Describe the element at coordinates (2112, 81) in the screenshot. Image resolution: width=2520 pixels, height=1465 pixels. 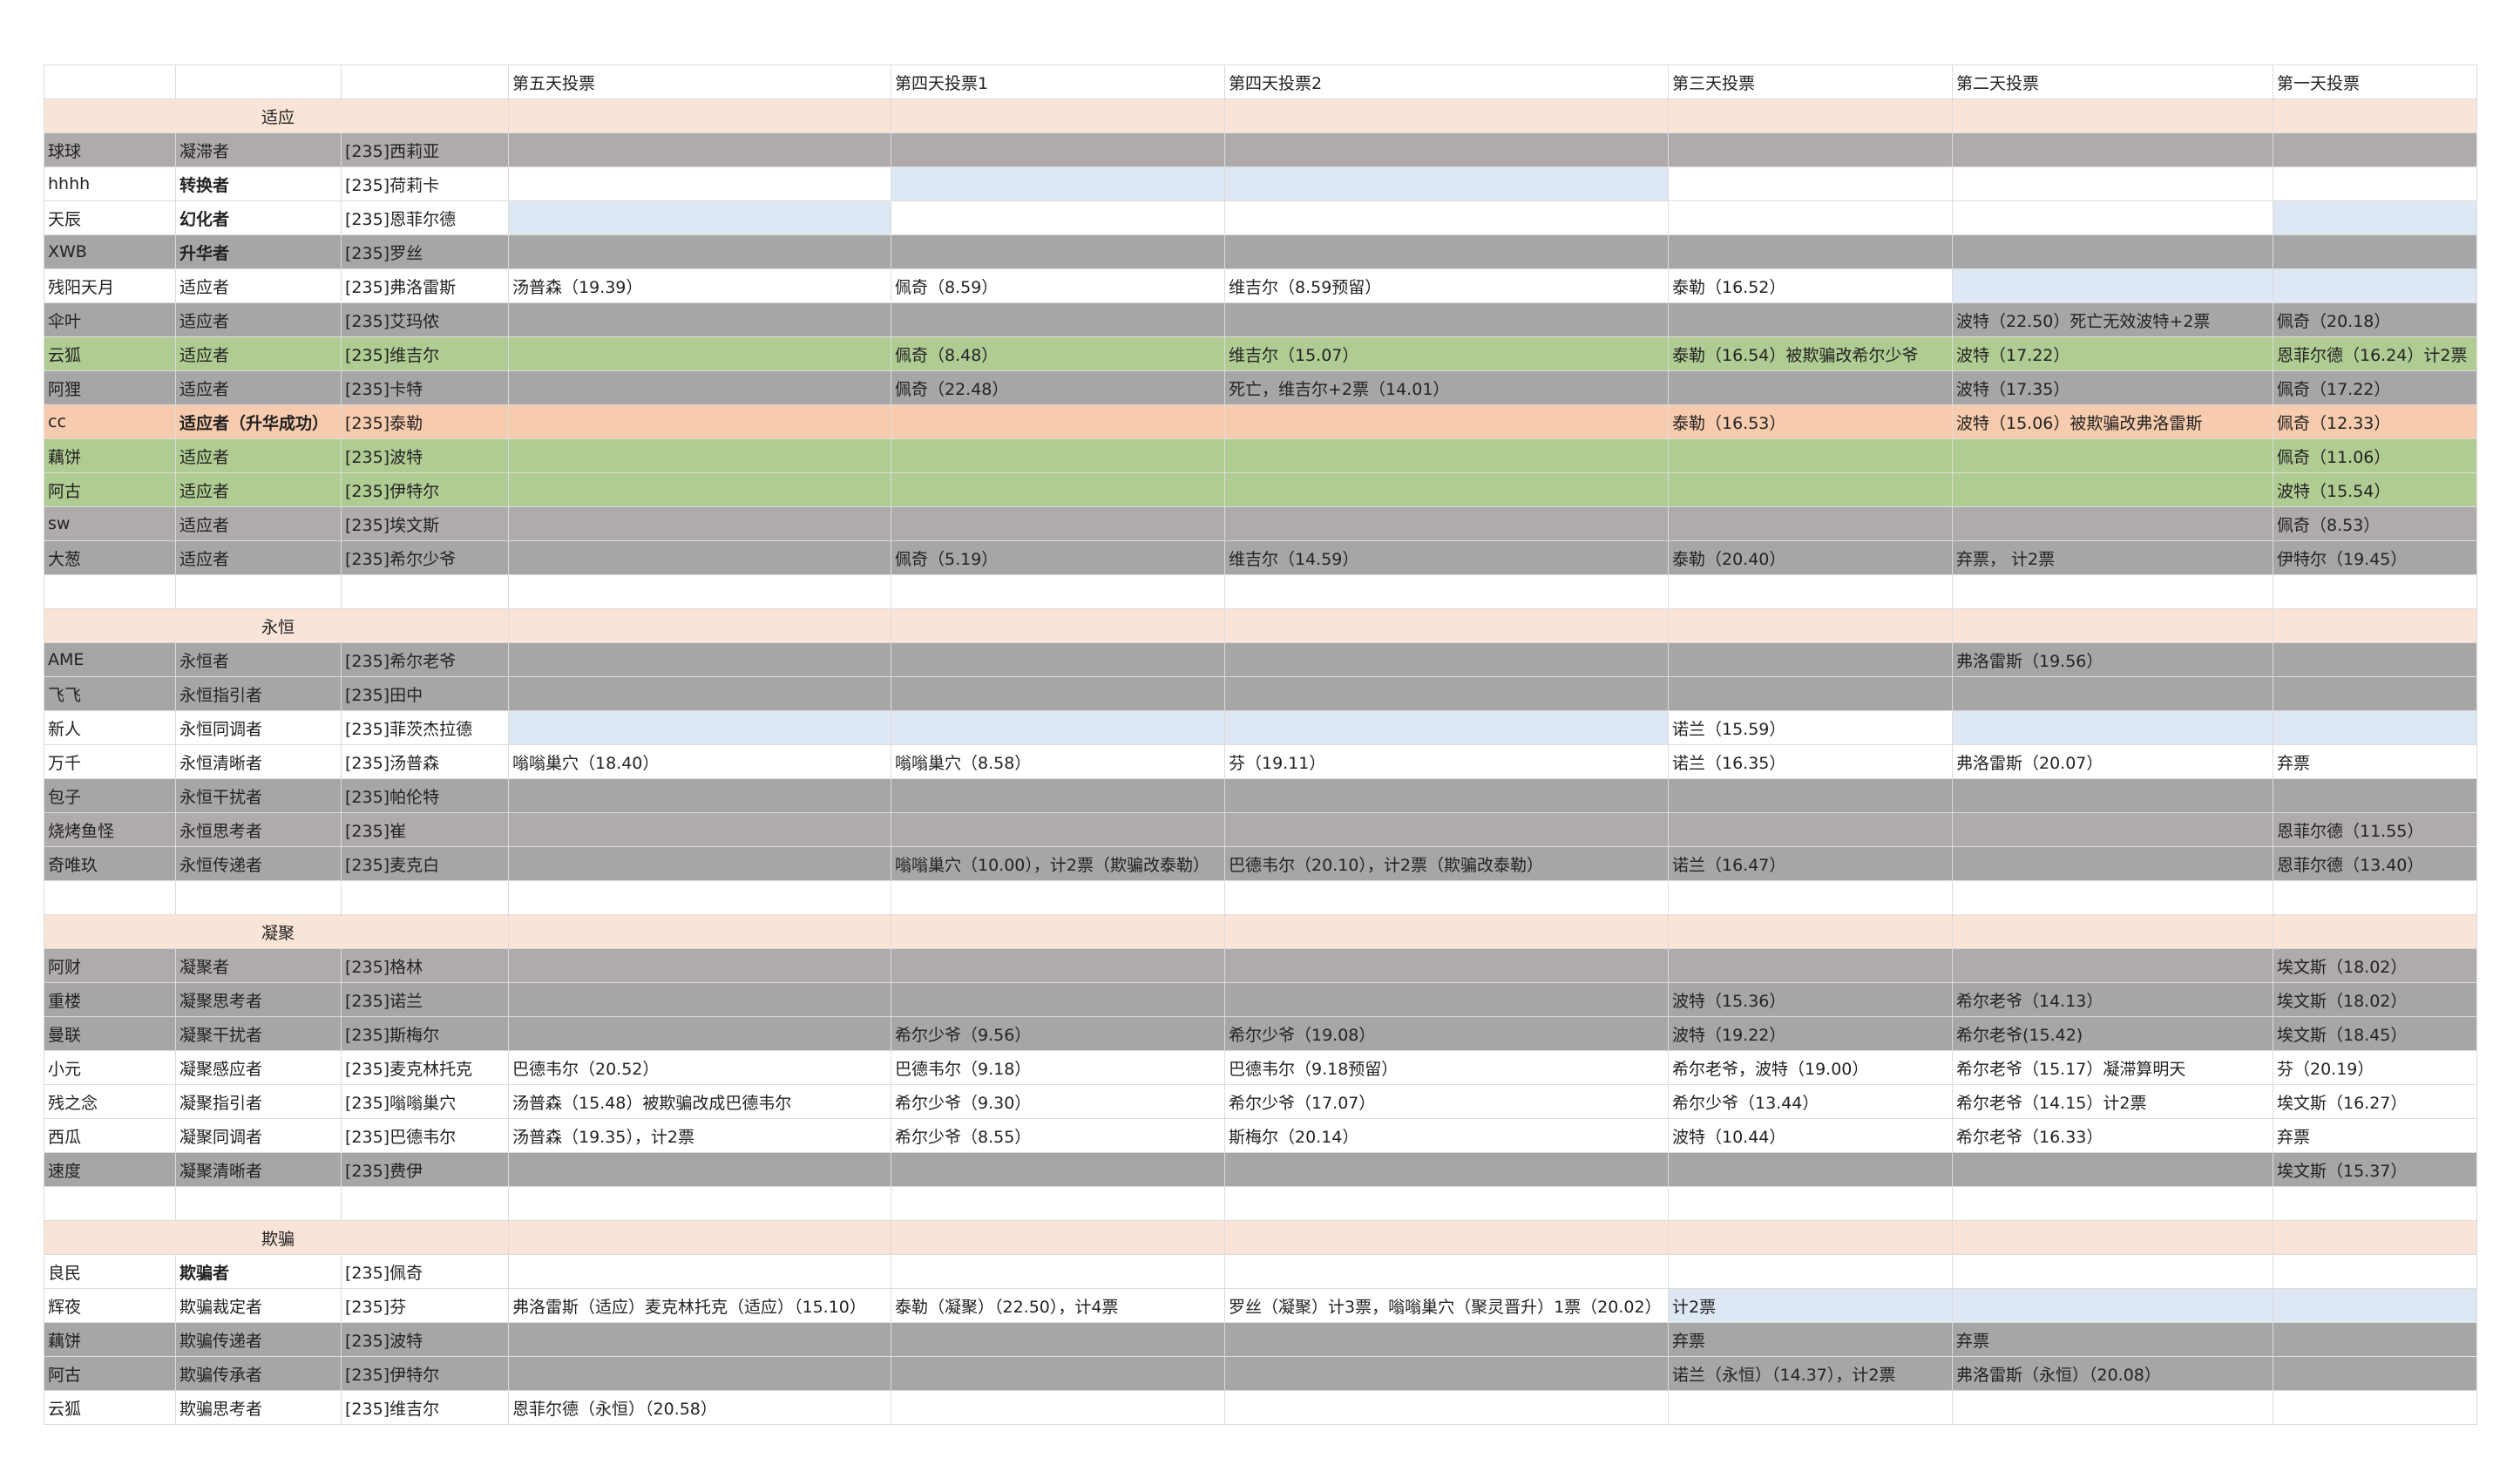
I see `header-cell-day2: 第二天投票` at that location.